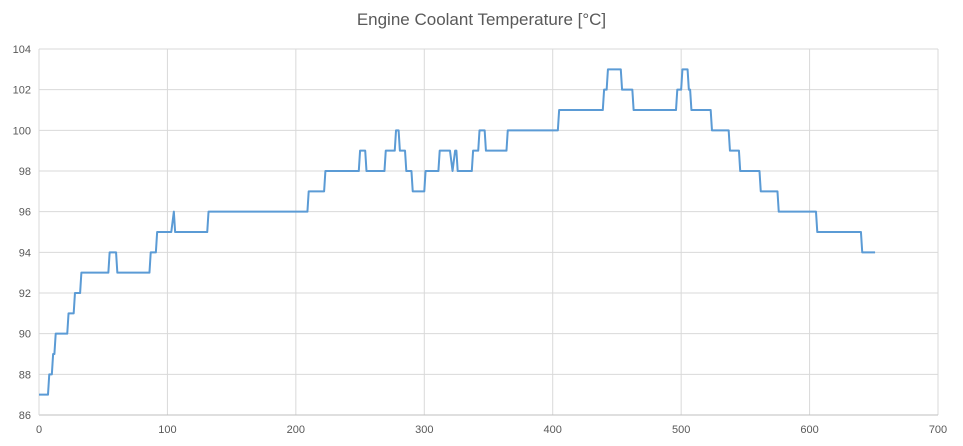  I want to click on y-tick-label: 102, so click(22, 91).